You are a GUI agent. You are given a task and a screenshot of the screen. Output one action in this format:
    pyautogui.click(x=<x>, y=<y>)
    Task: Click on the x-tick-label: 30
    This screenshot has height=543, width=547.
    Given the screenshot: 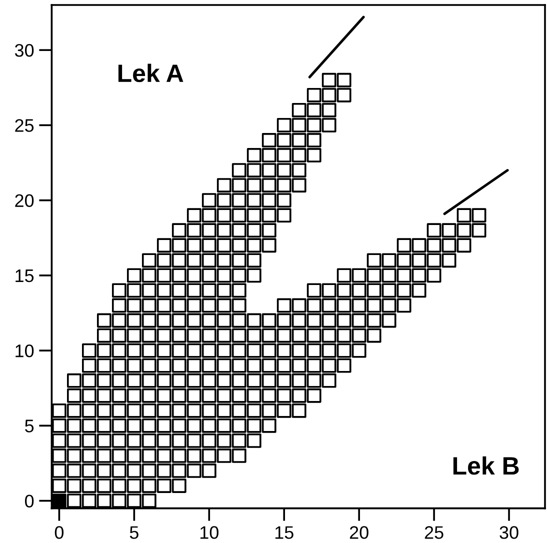 What is the action you would take?
    pyautogui.click(x=509, y=532)
    